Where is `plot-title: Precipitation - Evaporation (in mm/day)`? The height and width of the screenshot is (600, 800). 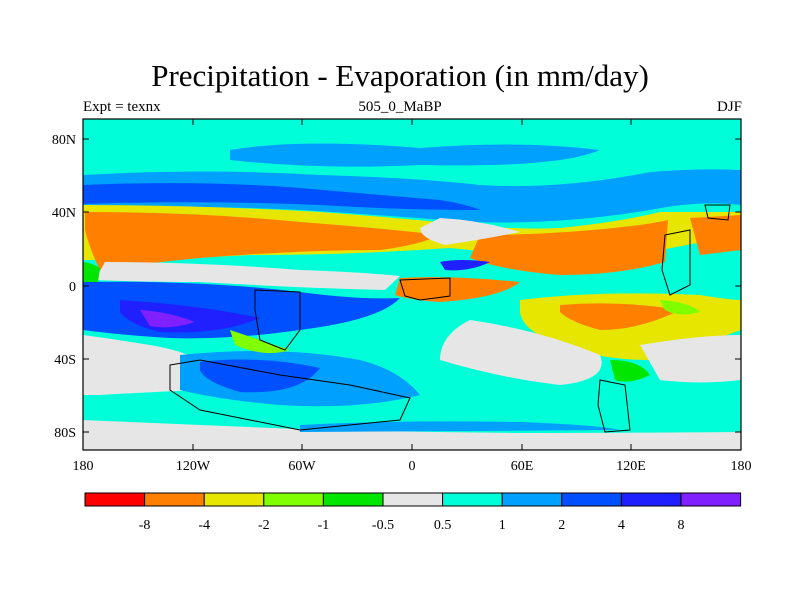
plot-title: Precipitation - Evaporation (in mm/day) is located at coordinates (400, 75).